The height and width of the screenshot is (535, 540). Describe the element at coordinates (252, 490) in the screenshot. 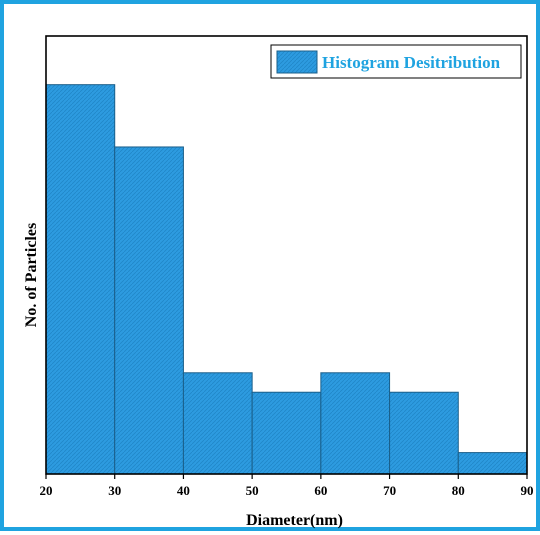

I see `x-tick-label: 50` at that location.